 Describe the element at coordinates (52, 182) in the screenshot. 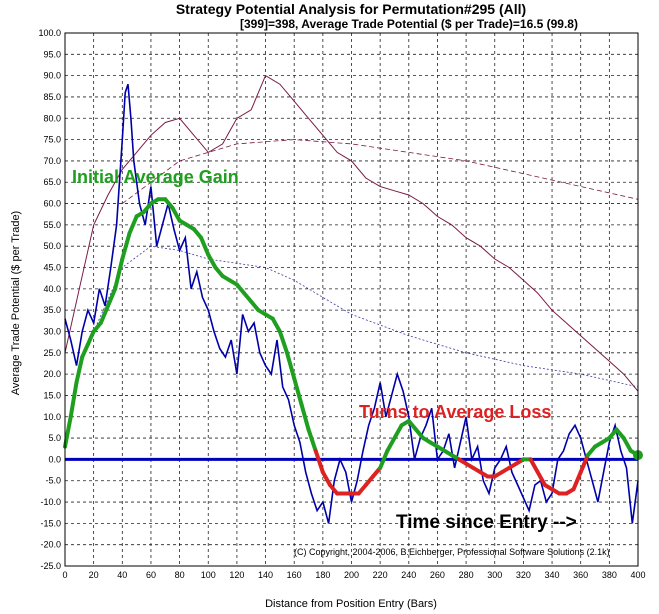

I see `y-tick-label: 65.0` at that location.